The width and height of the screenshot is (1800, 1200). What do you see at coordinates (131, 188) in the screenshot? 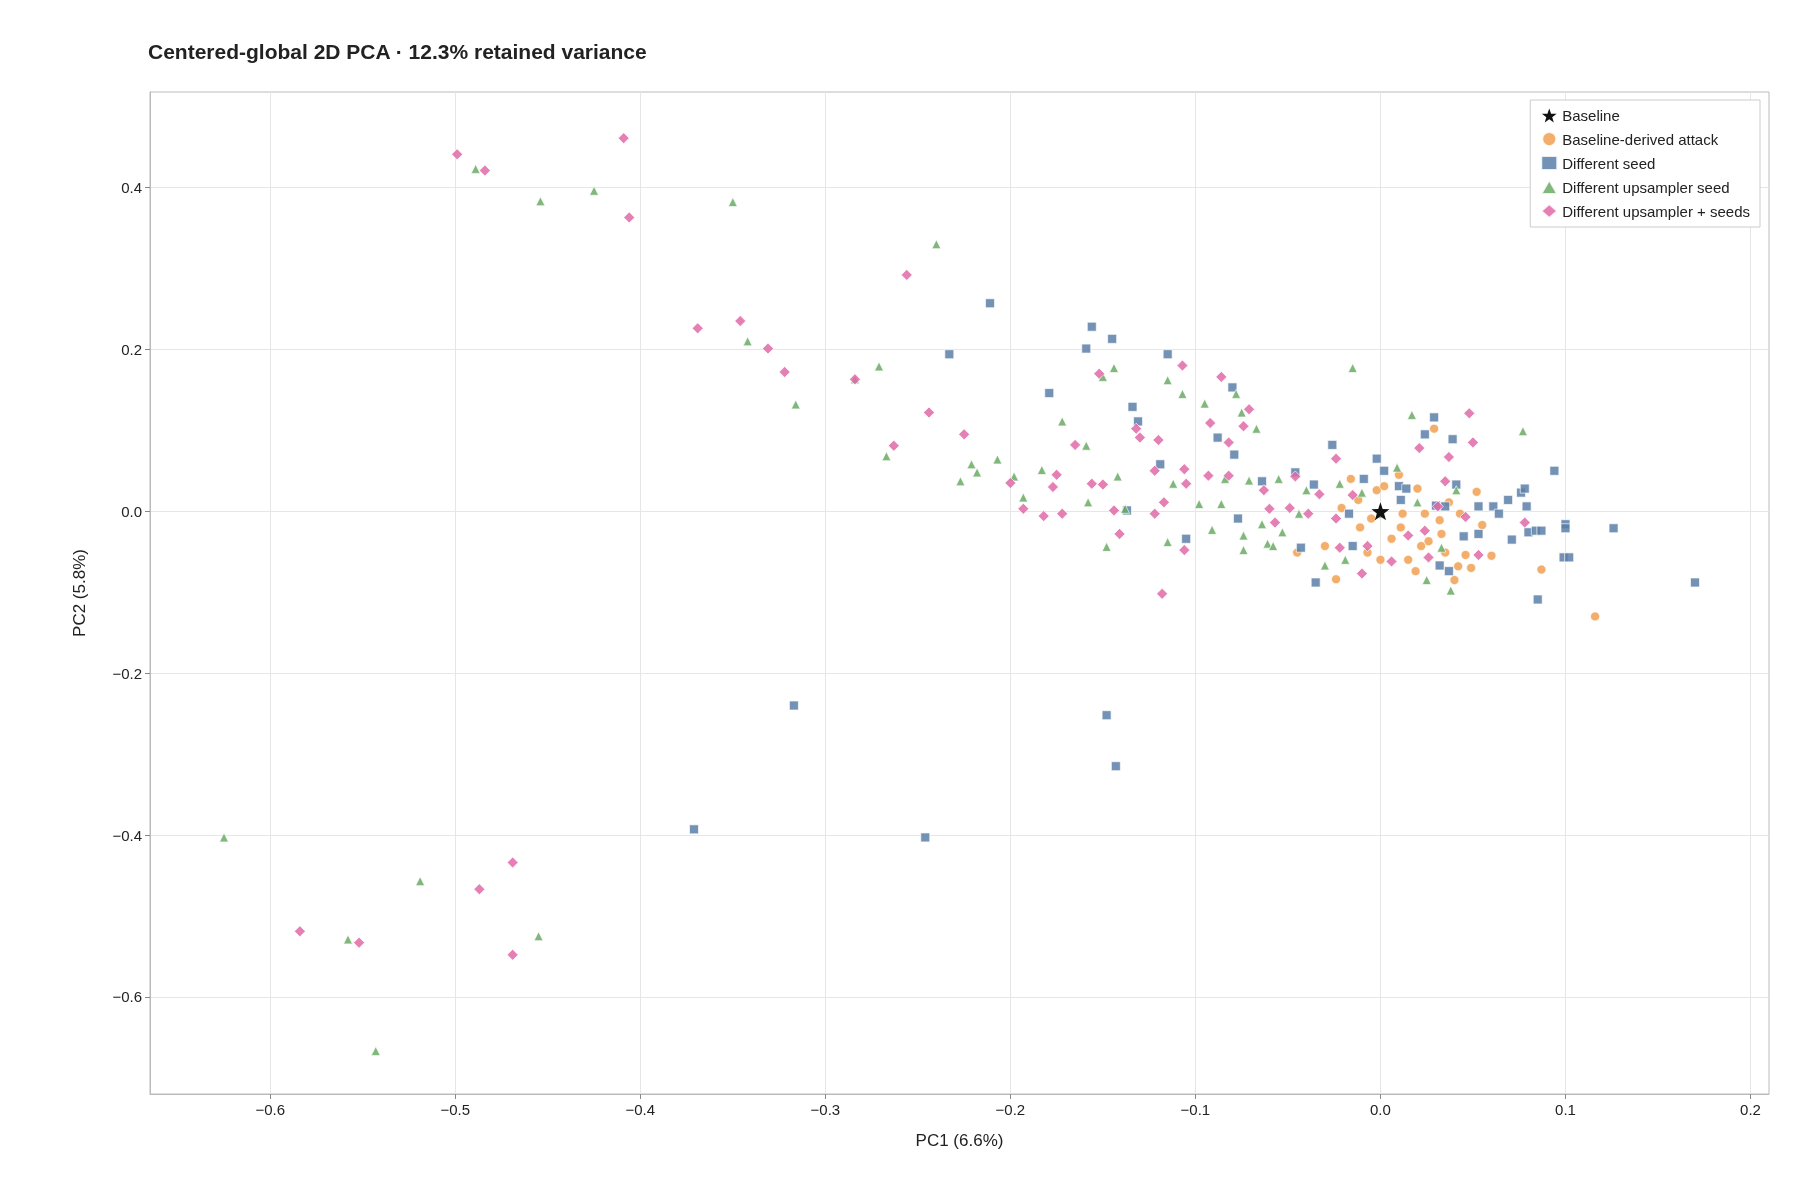
I see `y-tick-label: 0.4` at bounding box center [131, 188].